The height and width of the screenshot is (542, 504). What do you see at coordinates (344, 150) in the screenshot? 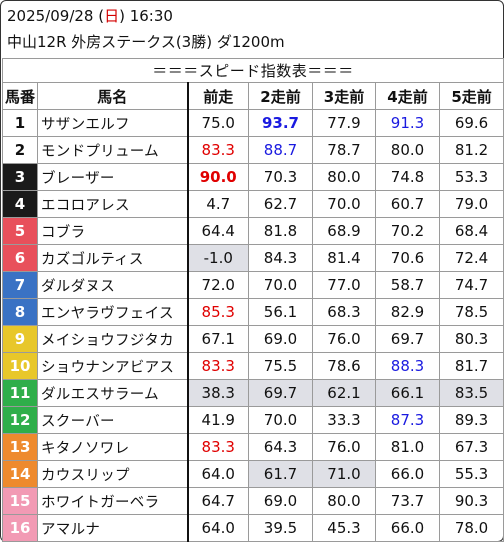
I see `speed-index-value: 78.7` at bounding box center [344, 150].